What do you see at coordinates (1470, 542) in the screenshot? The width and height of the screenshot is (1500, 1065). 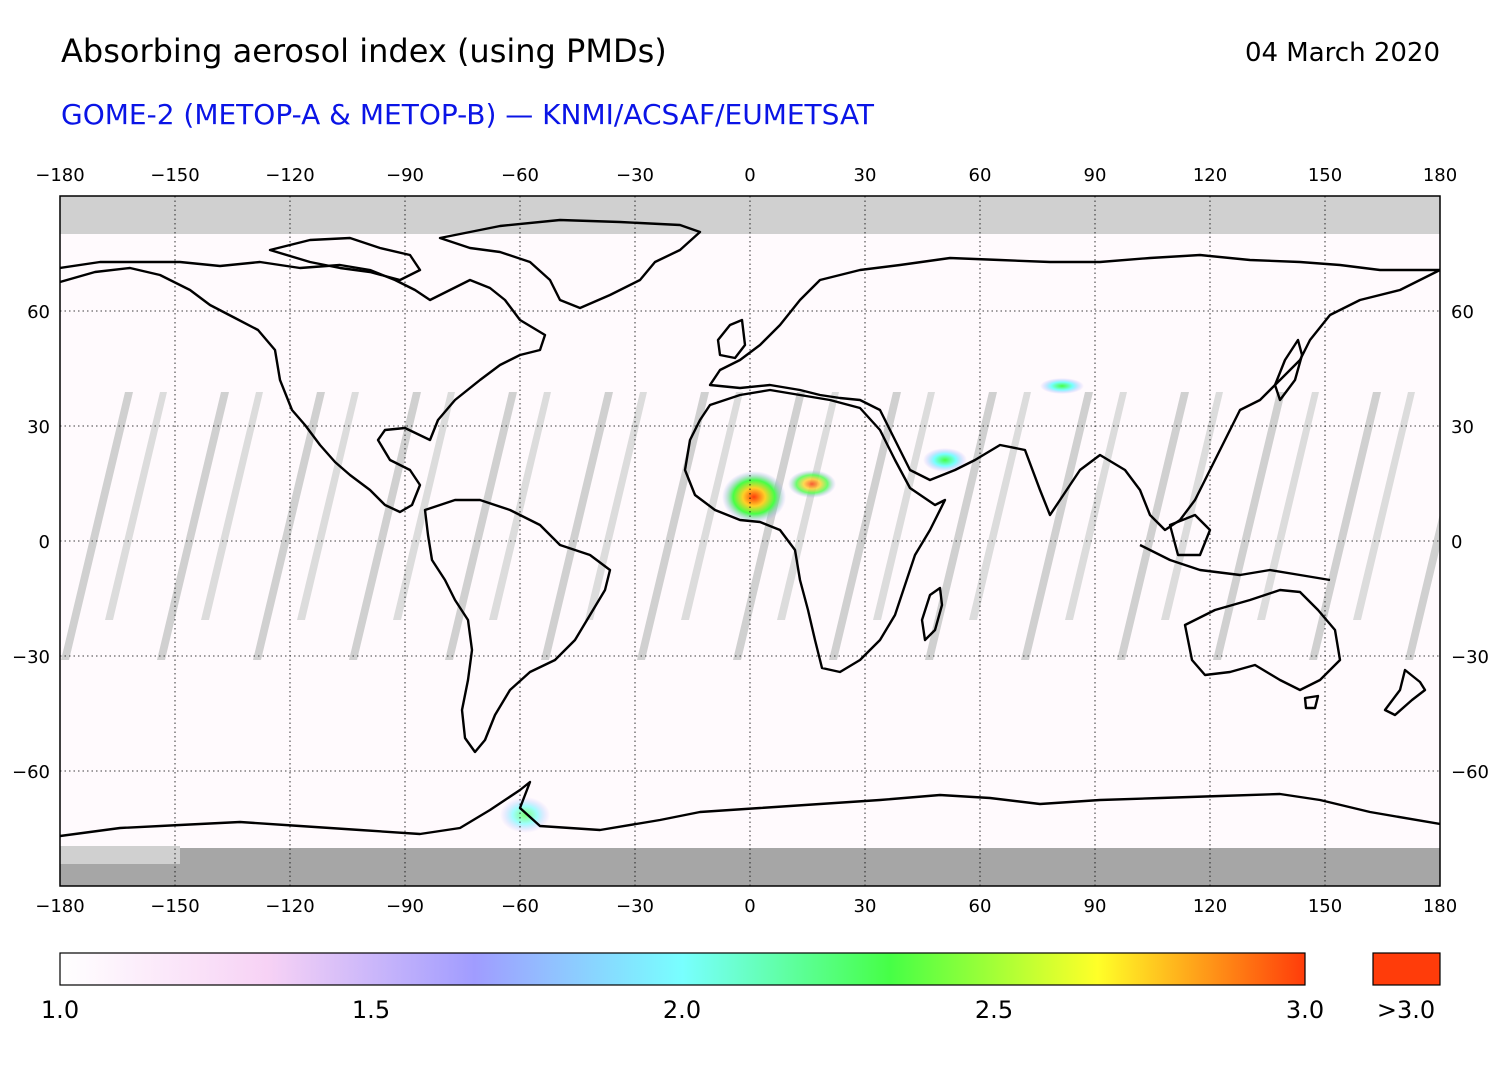 I see `lat-tick-labels-right: 60 30 0 −30 −60` at bounding box center [1470, 542].